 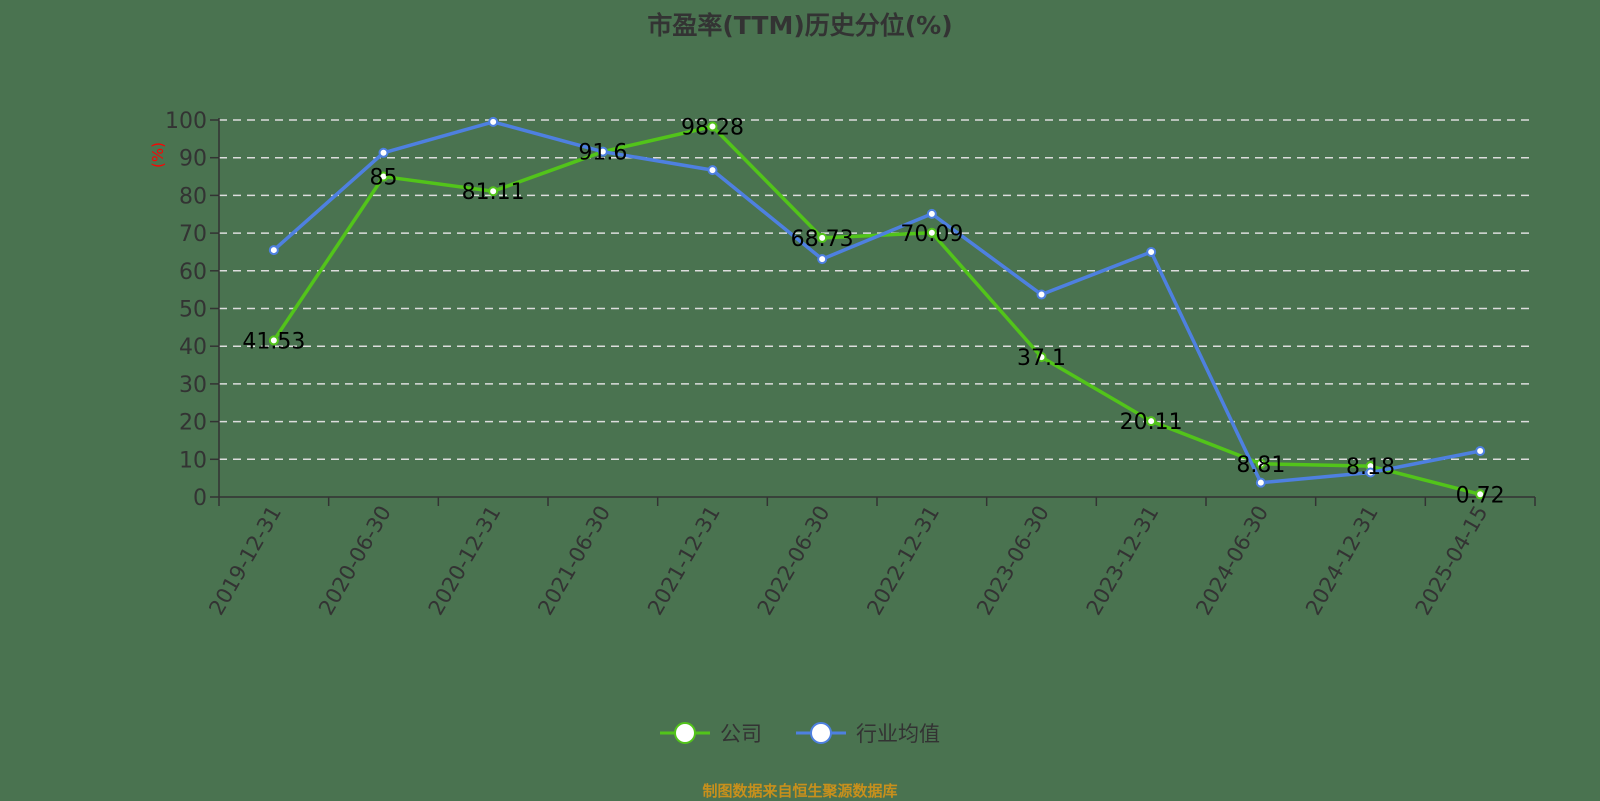 What do you see at coordinates (245, 561) in the screenshot?
I see `x-tick-label: 2019-12-31` at bounding box center [245, 561].